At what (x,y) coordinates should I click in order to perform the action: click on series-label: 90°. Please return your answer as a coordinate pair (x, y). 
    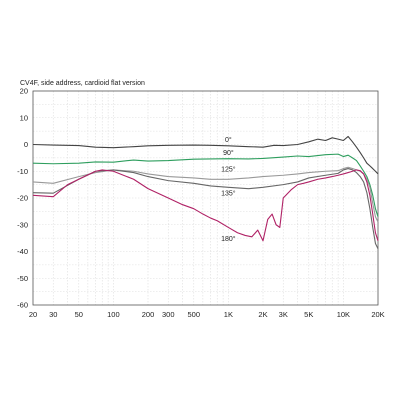
    Looking at the image, I should click on (228, 153).